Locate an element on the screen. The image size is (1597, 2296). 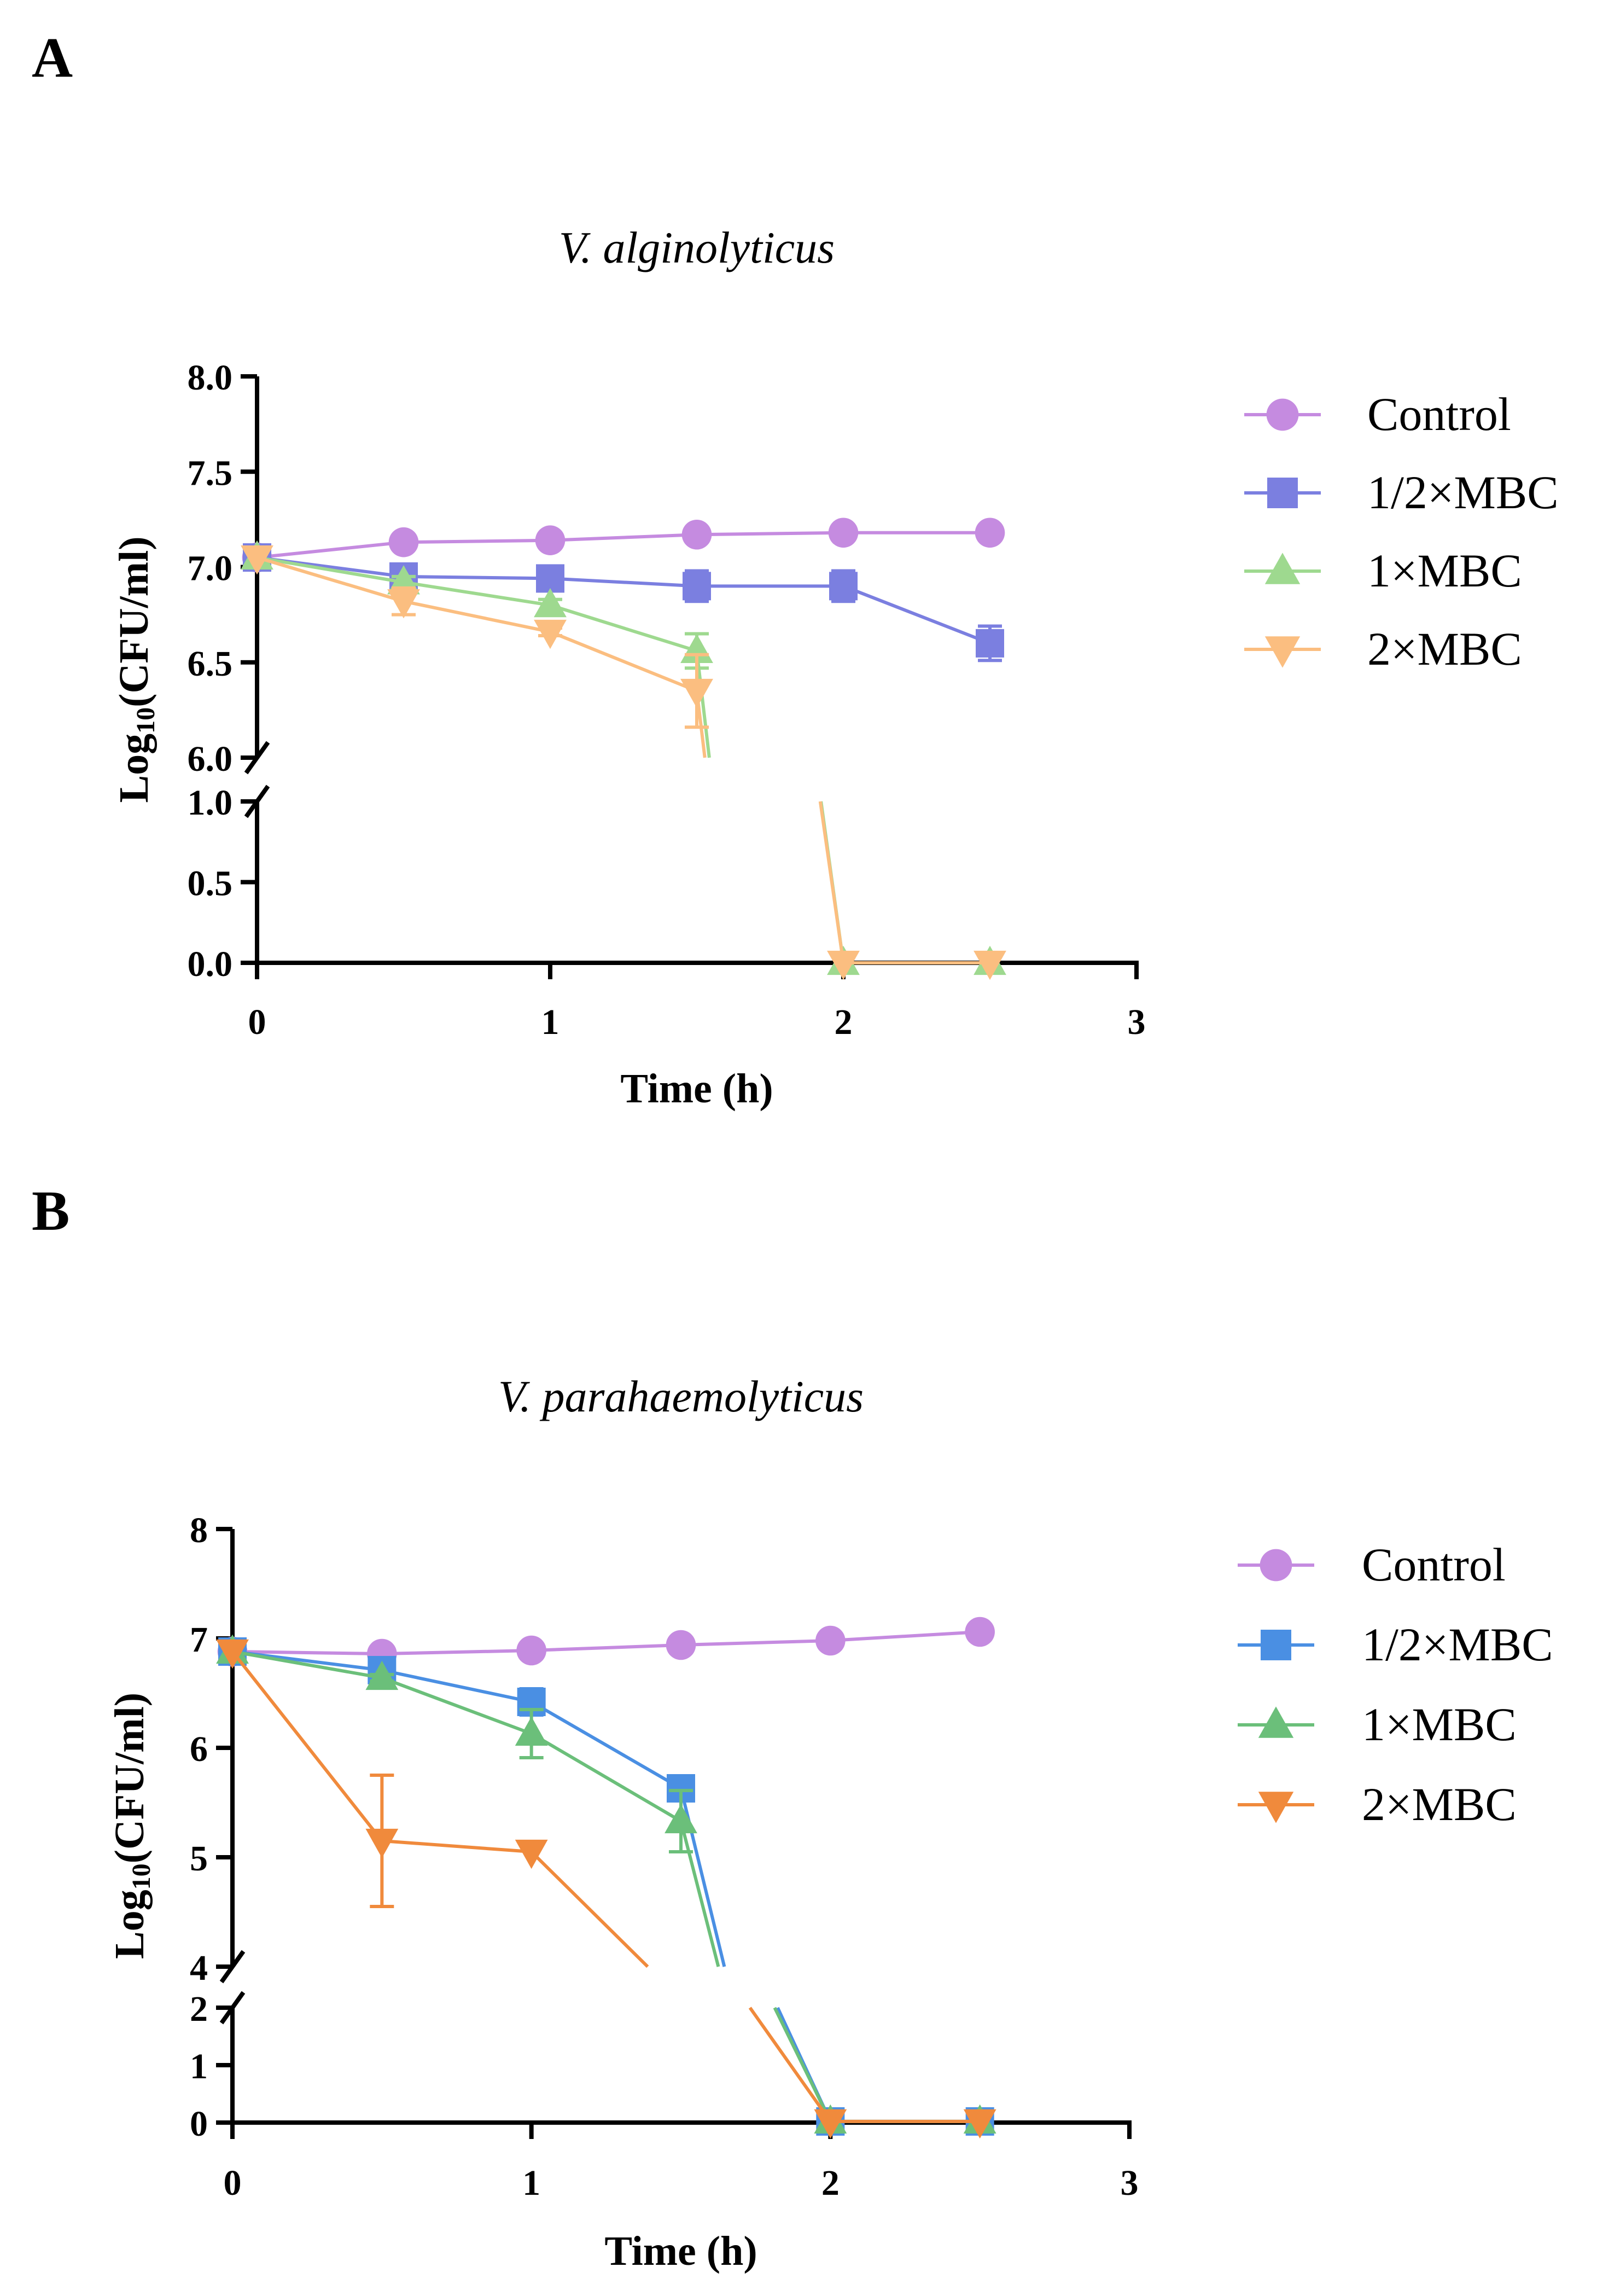
y-tick-label: 1.0 is located at coordinates (210, 803).